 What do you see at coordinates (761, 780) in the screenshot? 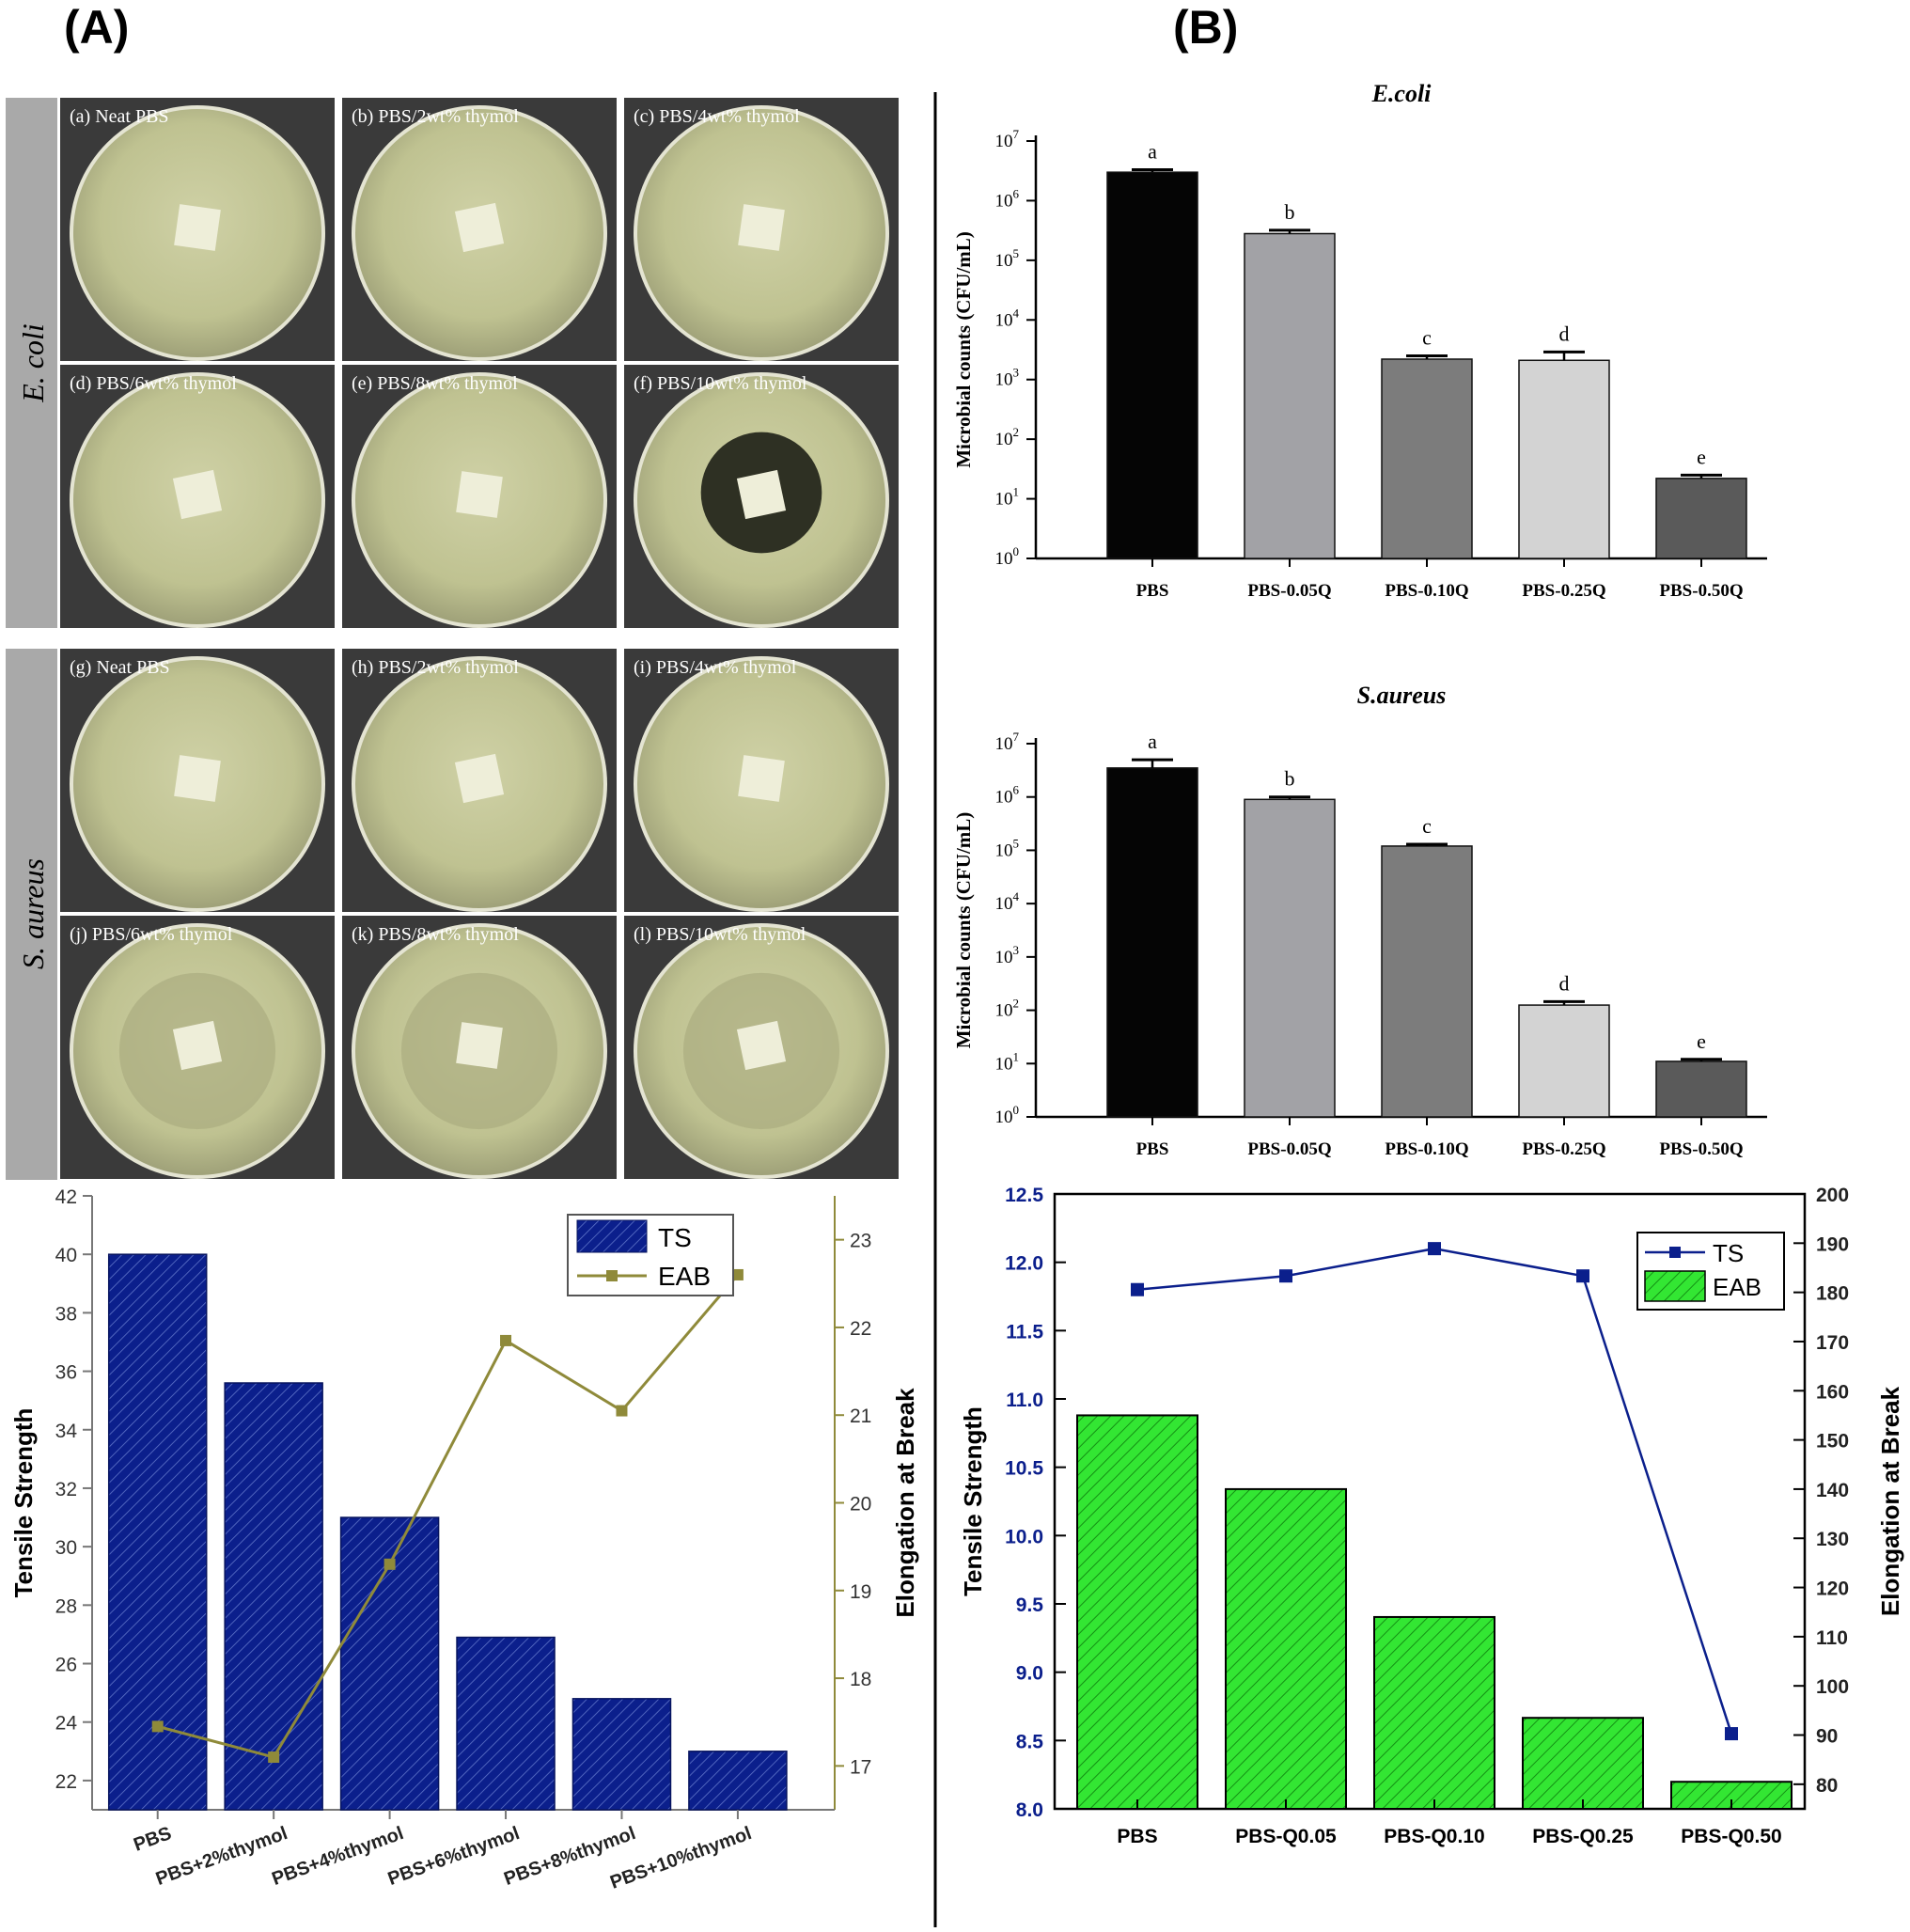
I see `plate-8: (i) PBS/4wt% thymol` at bounding box center [761, 780].